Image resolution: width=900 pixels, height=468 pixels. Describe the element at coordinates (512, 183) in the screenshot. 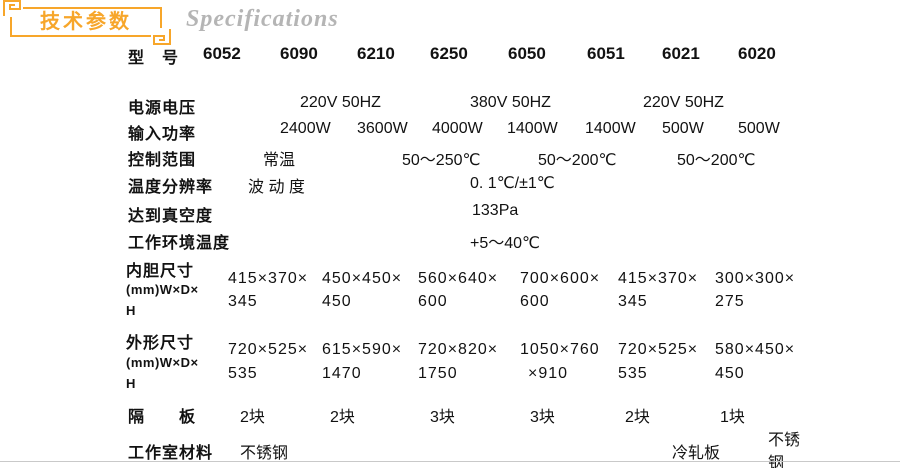

I see `resolution-value: 0. 1℃/±1℃` at that location.